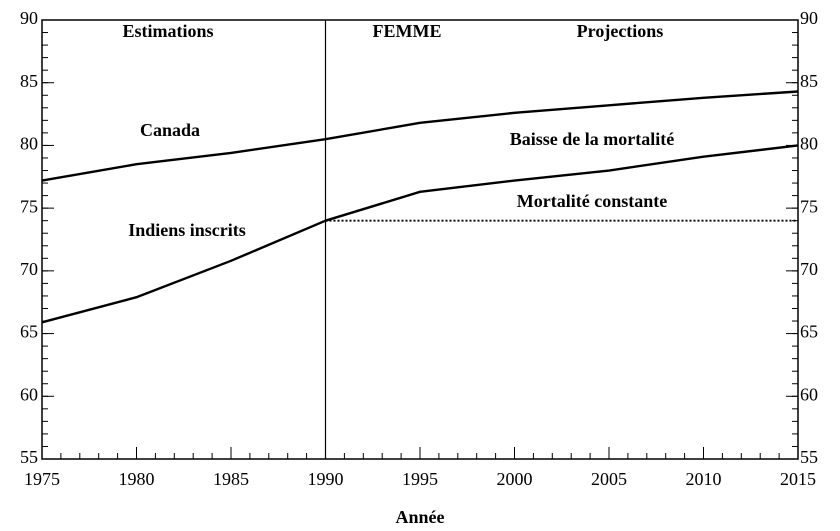 The height and width of the screenshot is (531, 840). I want to click on x-tick-label: 1995, so click(420, 479).